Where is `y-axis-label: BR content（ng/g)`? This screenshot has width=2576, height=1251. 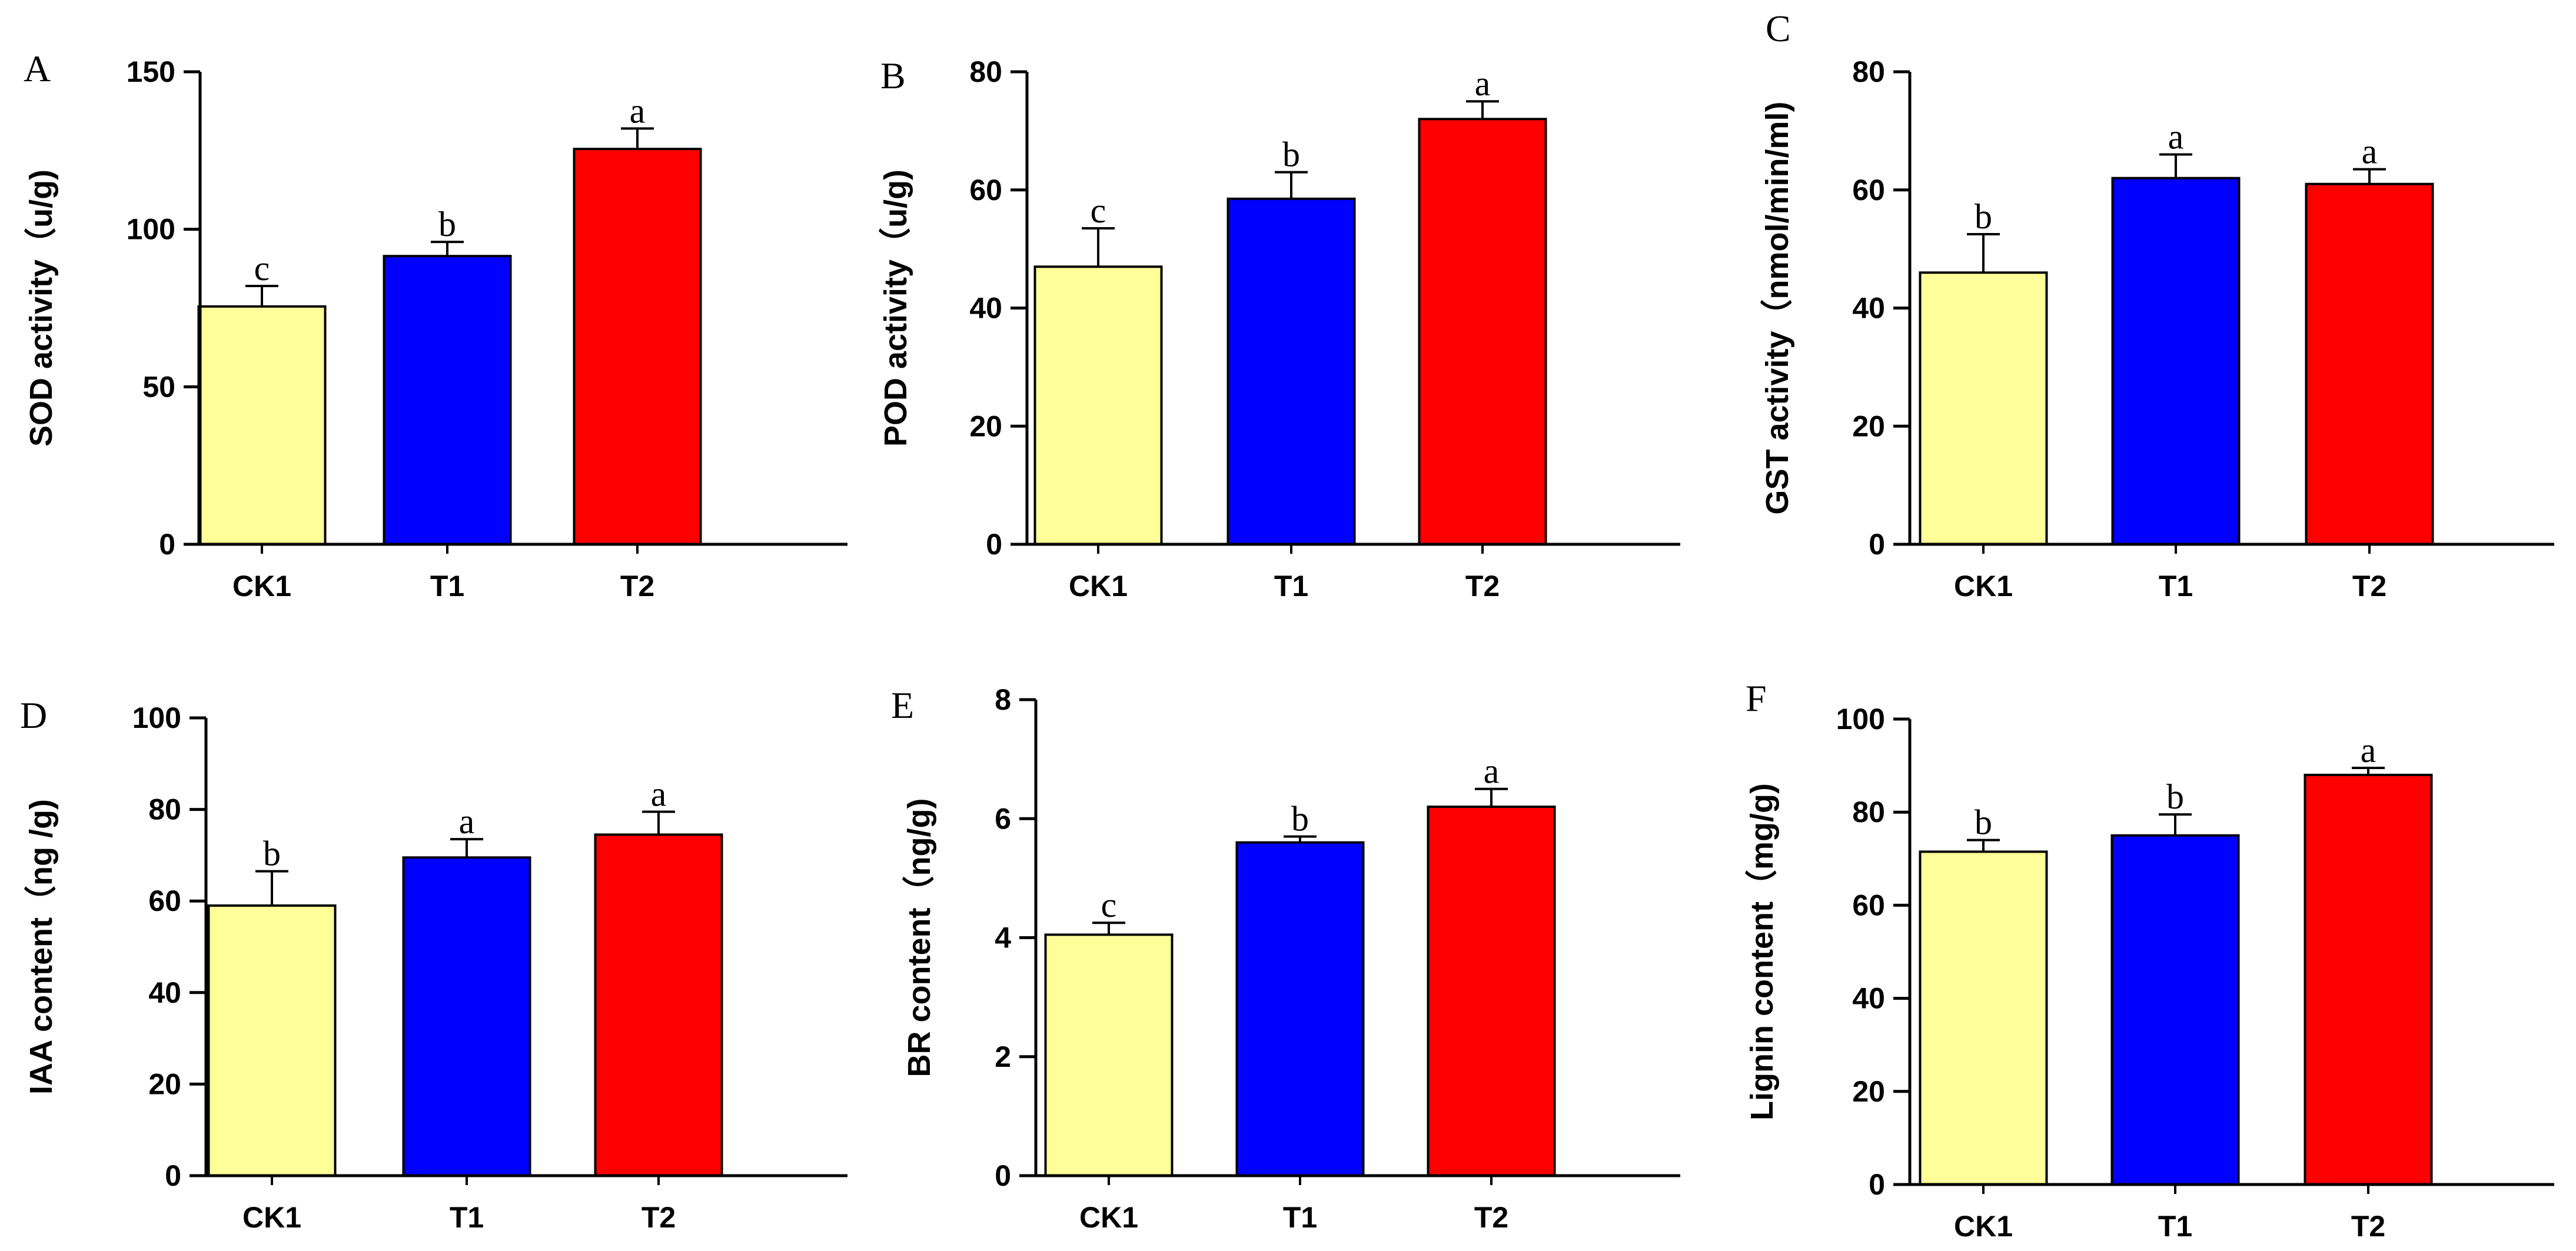
y-axis-label: BR content（ng/g) is located at coordinates (919, 938).